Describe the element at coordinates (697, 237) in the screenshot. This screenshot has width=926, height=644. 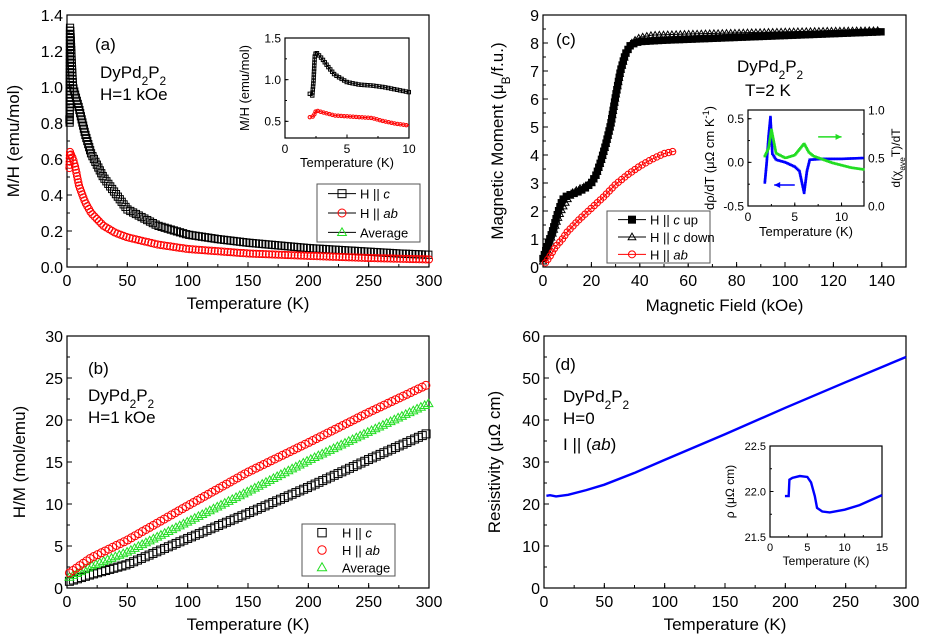
I see `text-part: down` at that location.